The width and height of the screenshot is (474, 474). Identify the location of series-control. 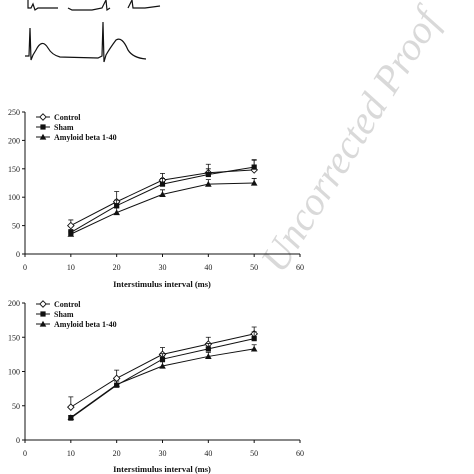
(162, 368).